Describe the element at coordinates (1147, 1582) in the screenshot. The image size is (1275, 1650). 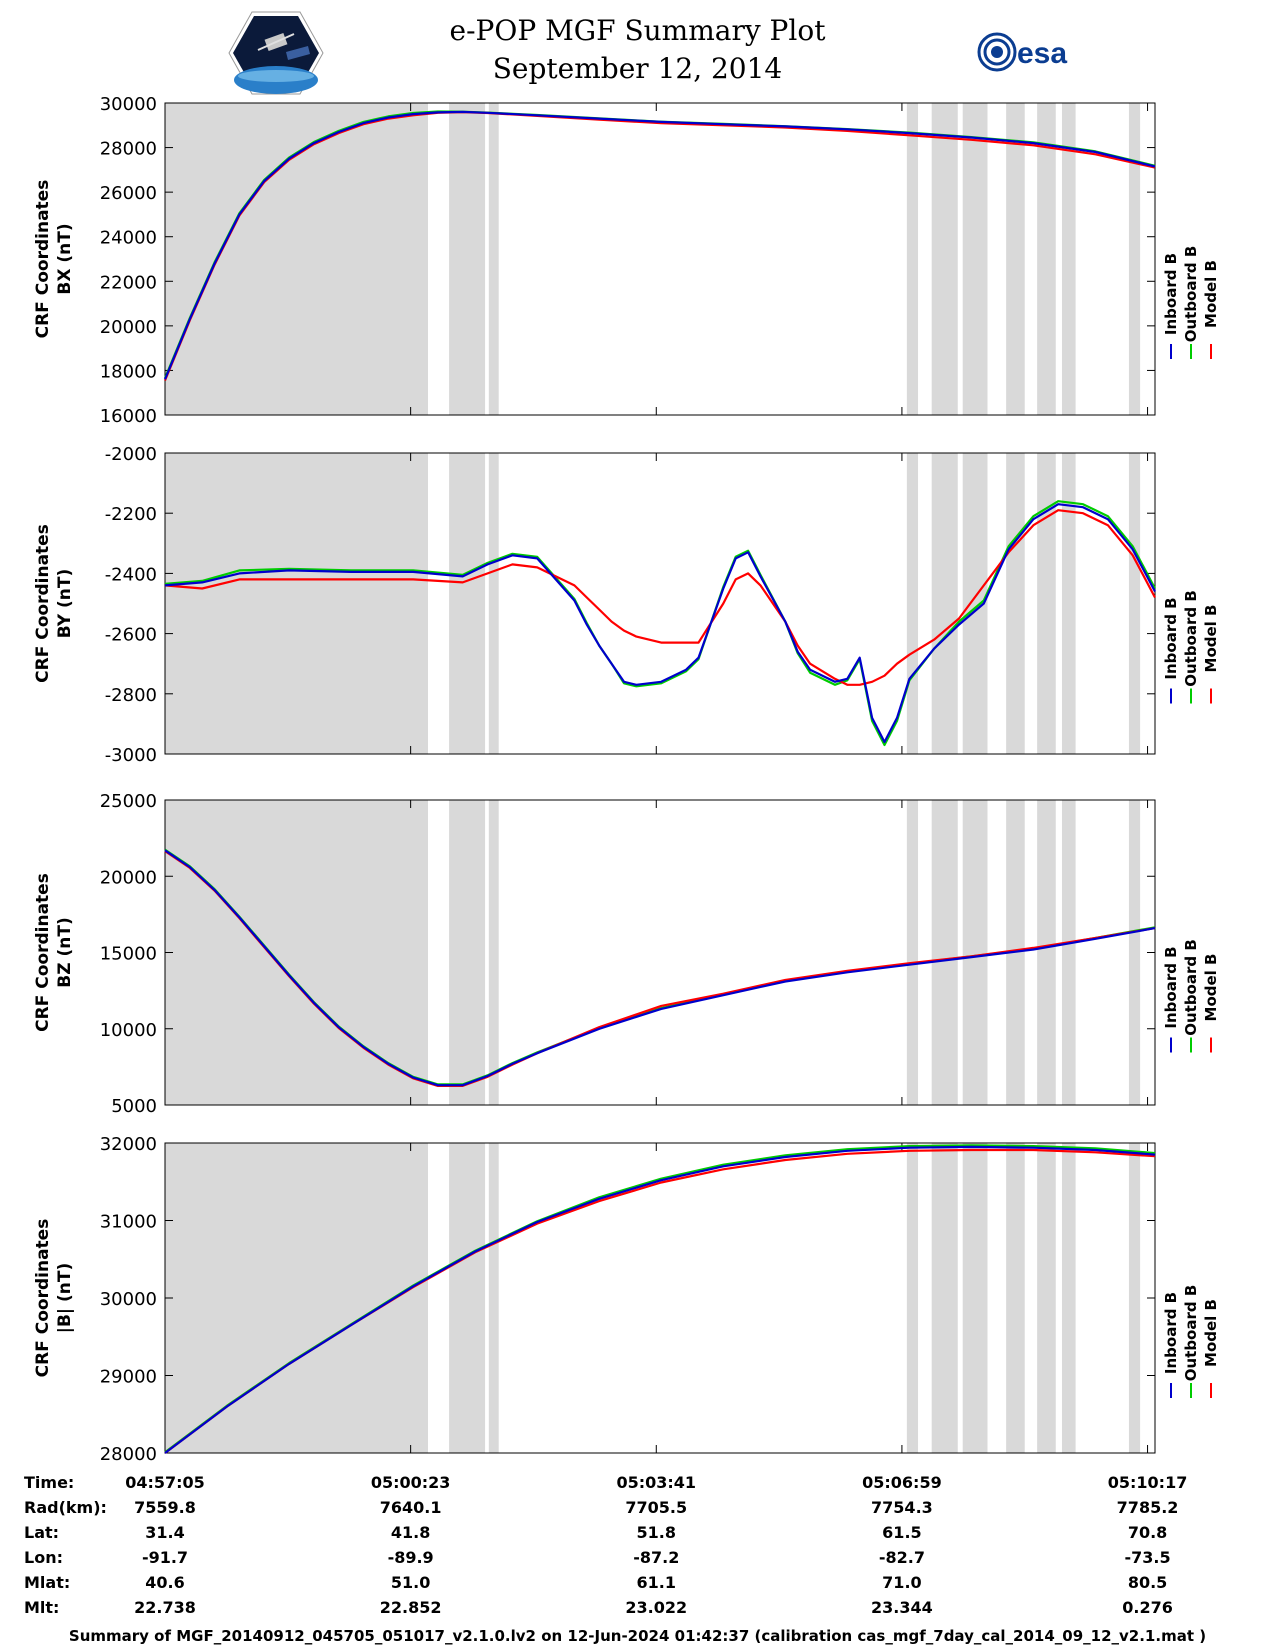
I see `ephemeris-value: 80.5` at that location.